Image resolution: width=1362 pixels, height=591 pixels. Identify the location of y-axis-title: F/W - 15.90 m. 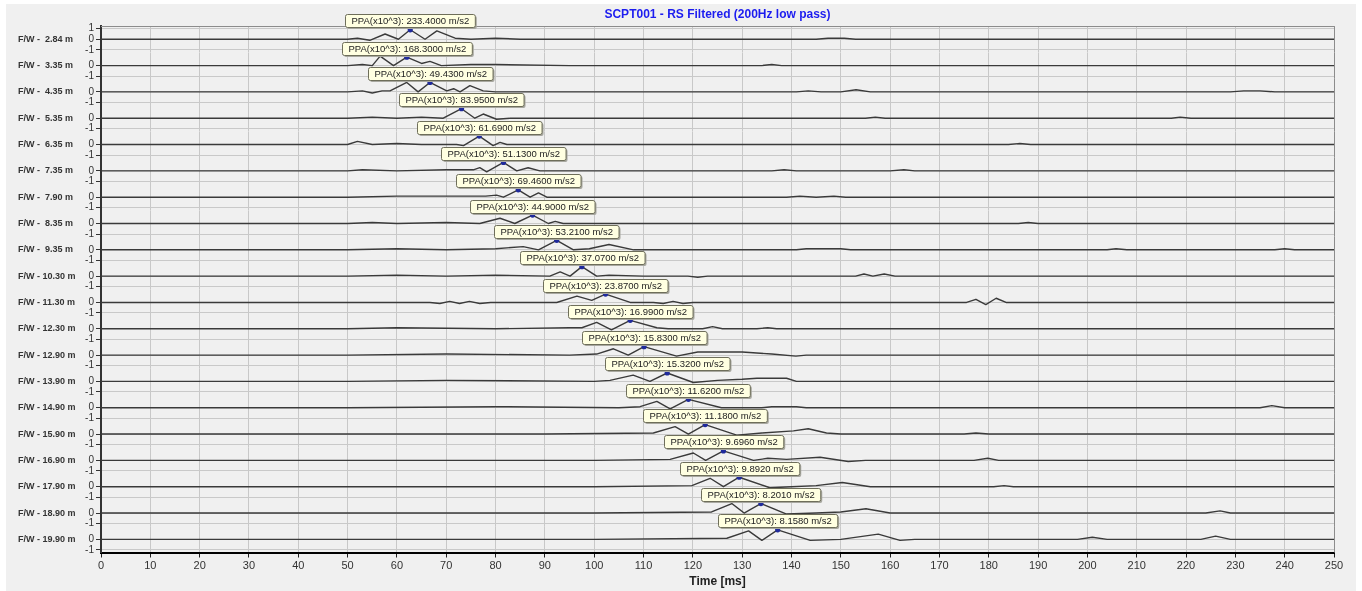
(47, 434).